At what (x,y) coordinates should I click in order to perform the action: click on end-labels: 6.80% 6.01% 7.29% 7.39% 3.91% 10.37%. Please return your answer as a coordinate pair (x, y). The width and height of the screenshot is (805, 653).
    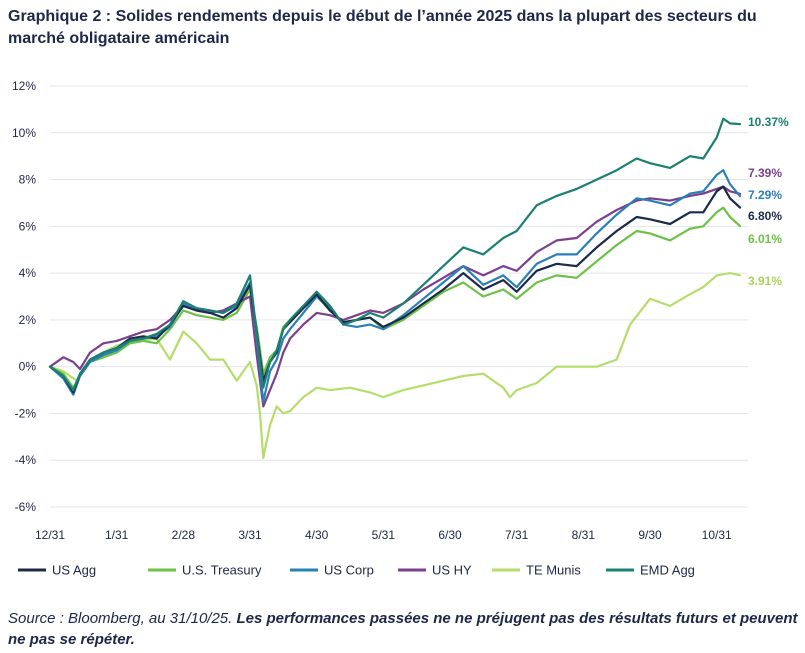
    Looking at the image, I should click on (768, 201).